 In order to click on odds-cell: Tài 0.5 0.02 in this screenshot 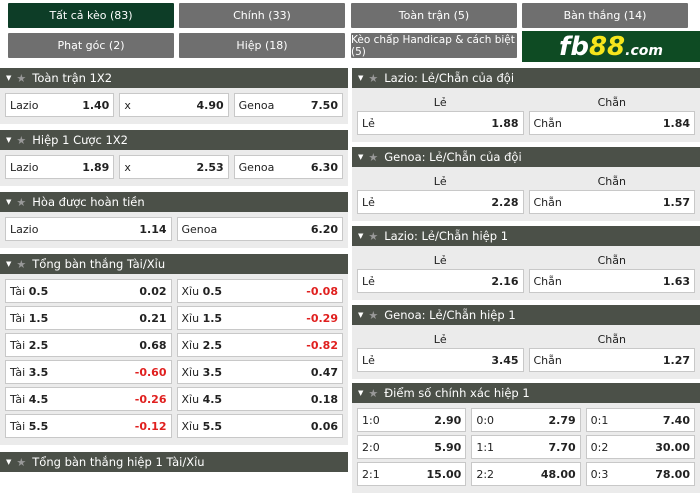, I will do `click(88, 291)`.